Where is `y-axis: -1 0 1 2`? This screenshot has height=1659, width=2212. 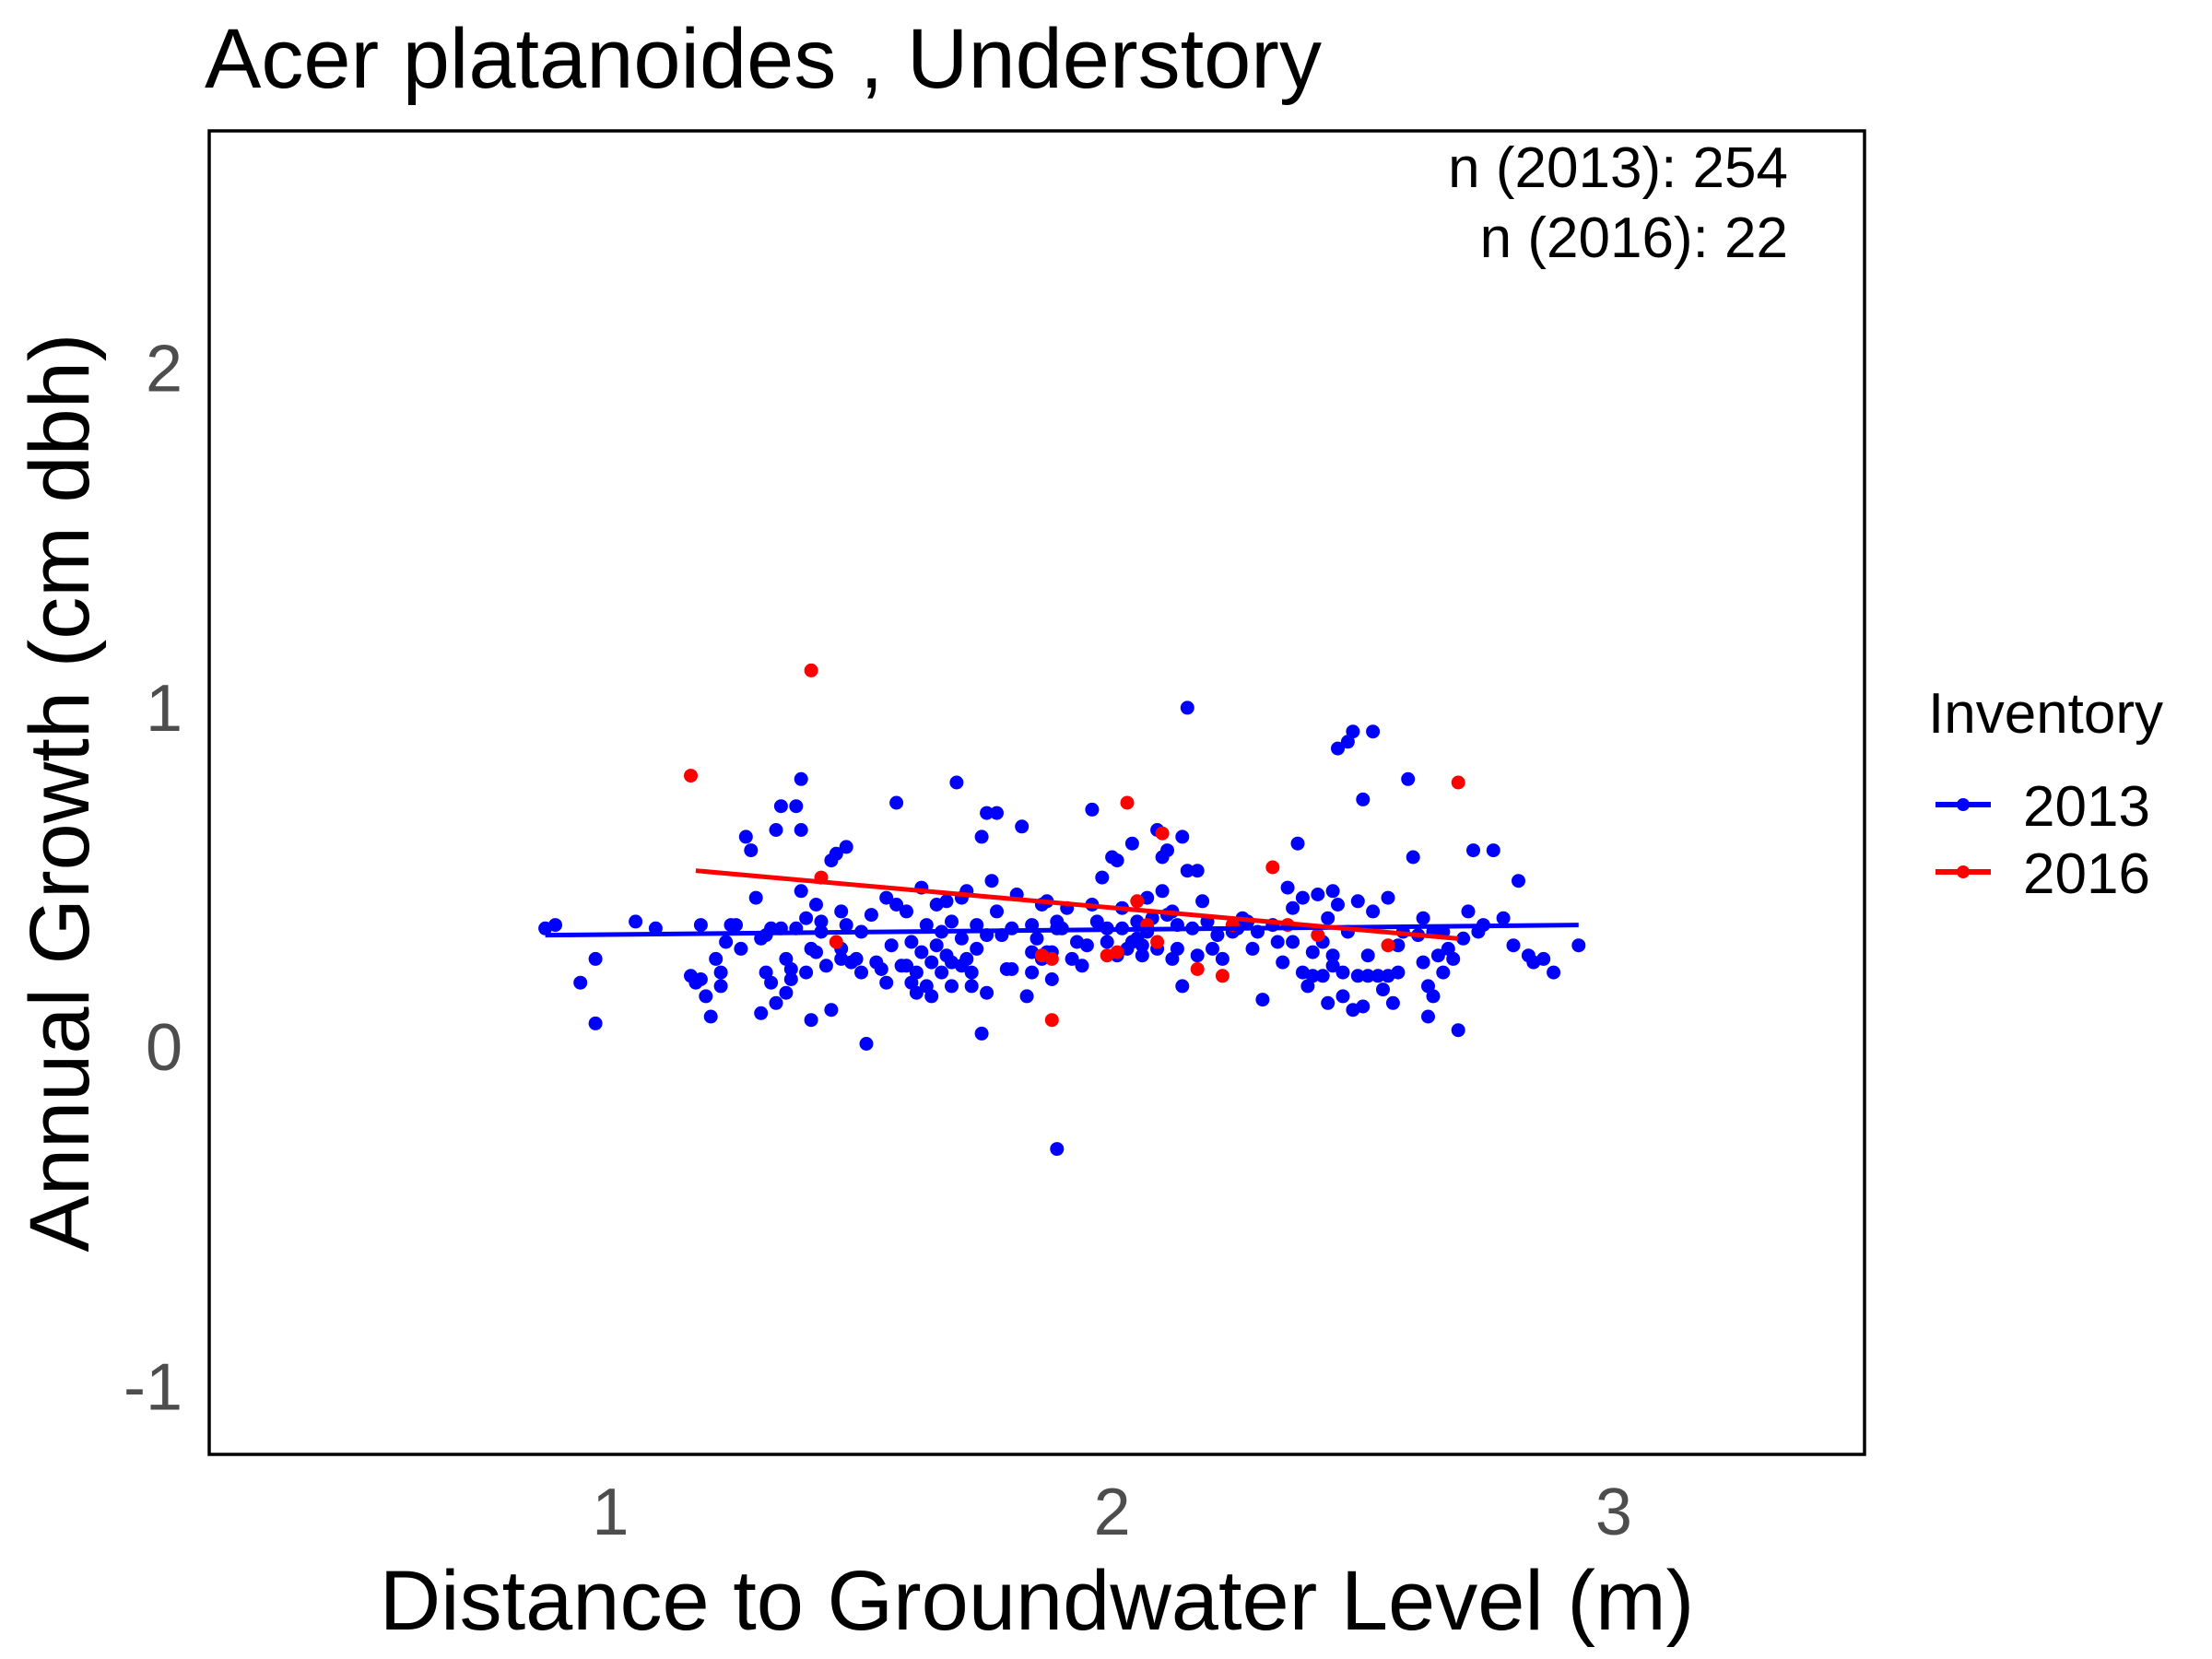 y-axis: -1 0 1 2 is located at coordinates (153, 879).